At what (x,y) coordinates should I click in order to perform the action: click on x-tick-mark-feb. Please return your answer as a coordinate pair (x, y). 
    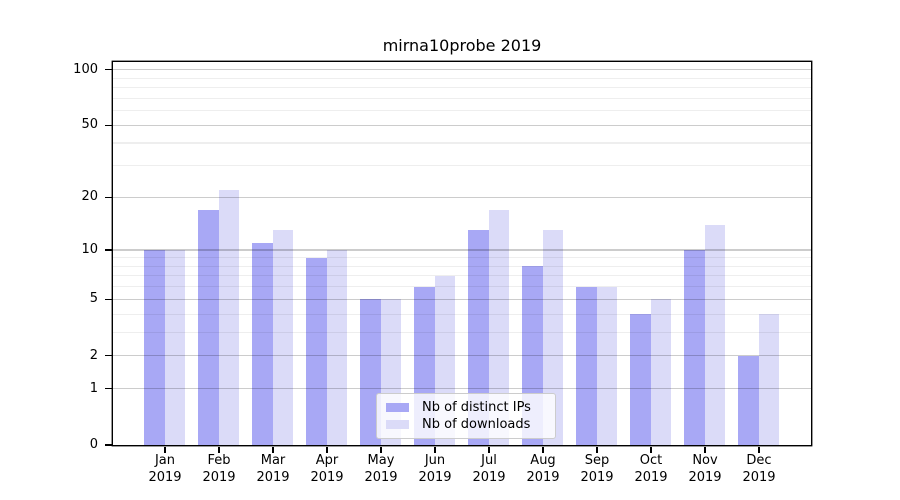
    Looking at the image, I should click on (219, 449).